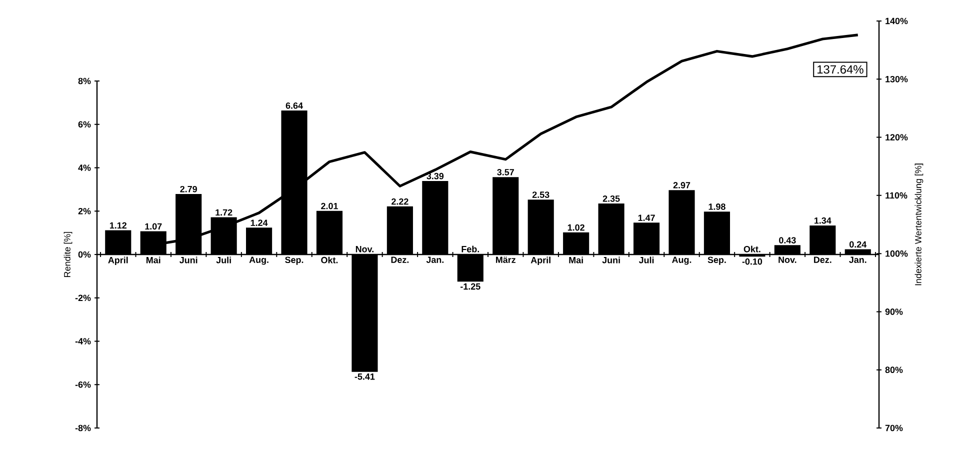  I want to click on data-label: 2.97, so click(681, 185).